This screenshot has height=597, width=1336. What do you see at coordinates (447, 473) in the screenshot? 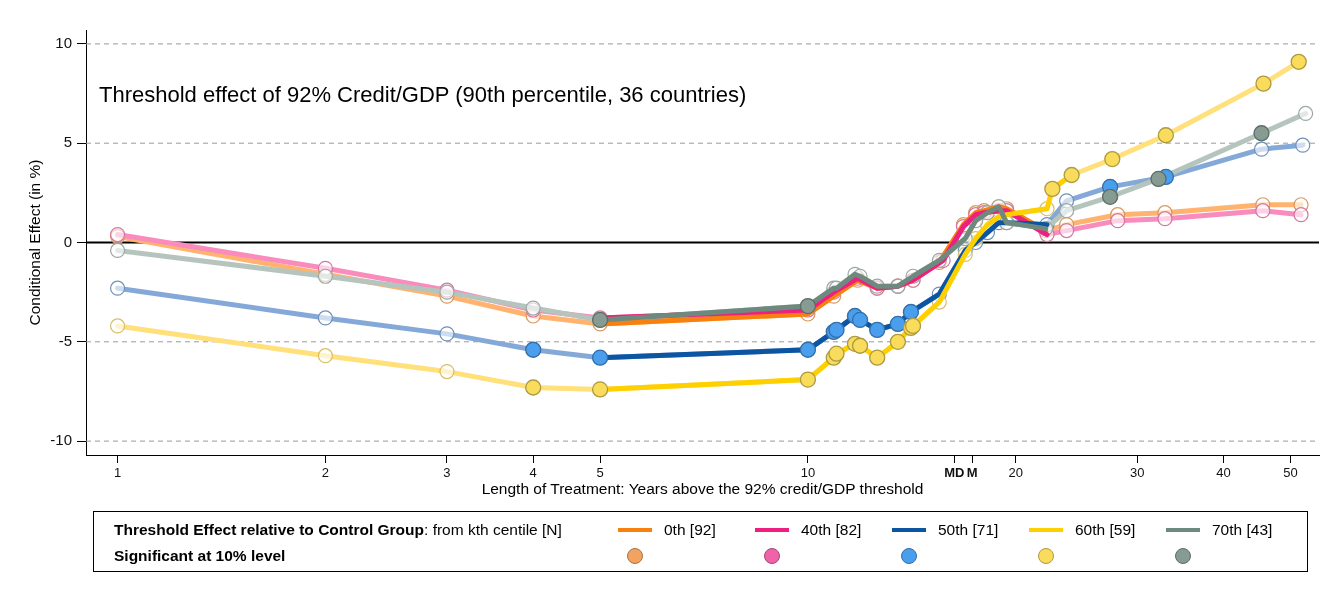
I see `x-tick-label: 3` at bounding box center [447, 473].